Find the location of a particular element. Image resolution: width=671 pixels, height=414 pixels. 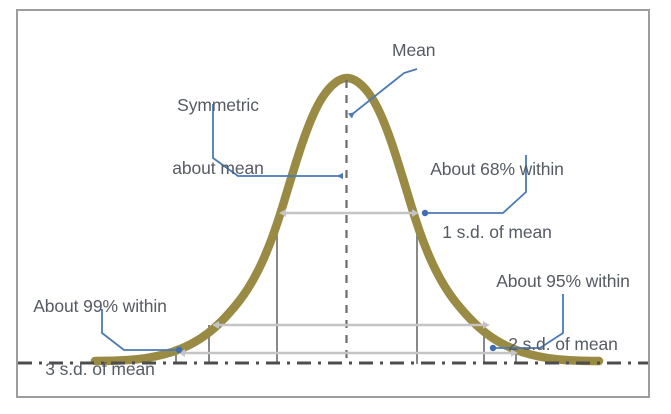

leader-line-mean is located at coordinates (383, 93).